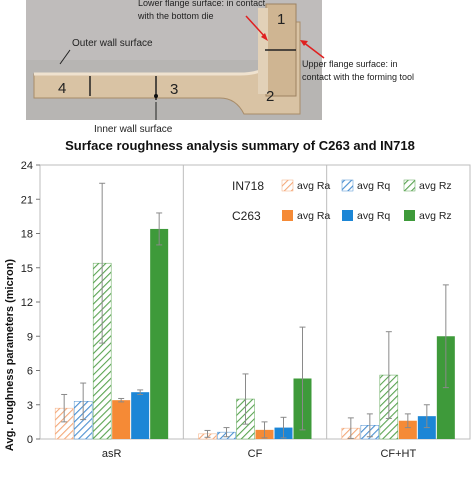 The height and width of the screenshot is (479, 474). Describe the element at coordinates (246, 216) in the screenshot. I see `legend-group-label: C263` at that location.